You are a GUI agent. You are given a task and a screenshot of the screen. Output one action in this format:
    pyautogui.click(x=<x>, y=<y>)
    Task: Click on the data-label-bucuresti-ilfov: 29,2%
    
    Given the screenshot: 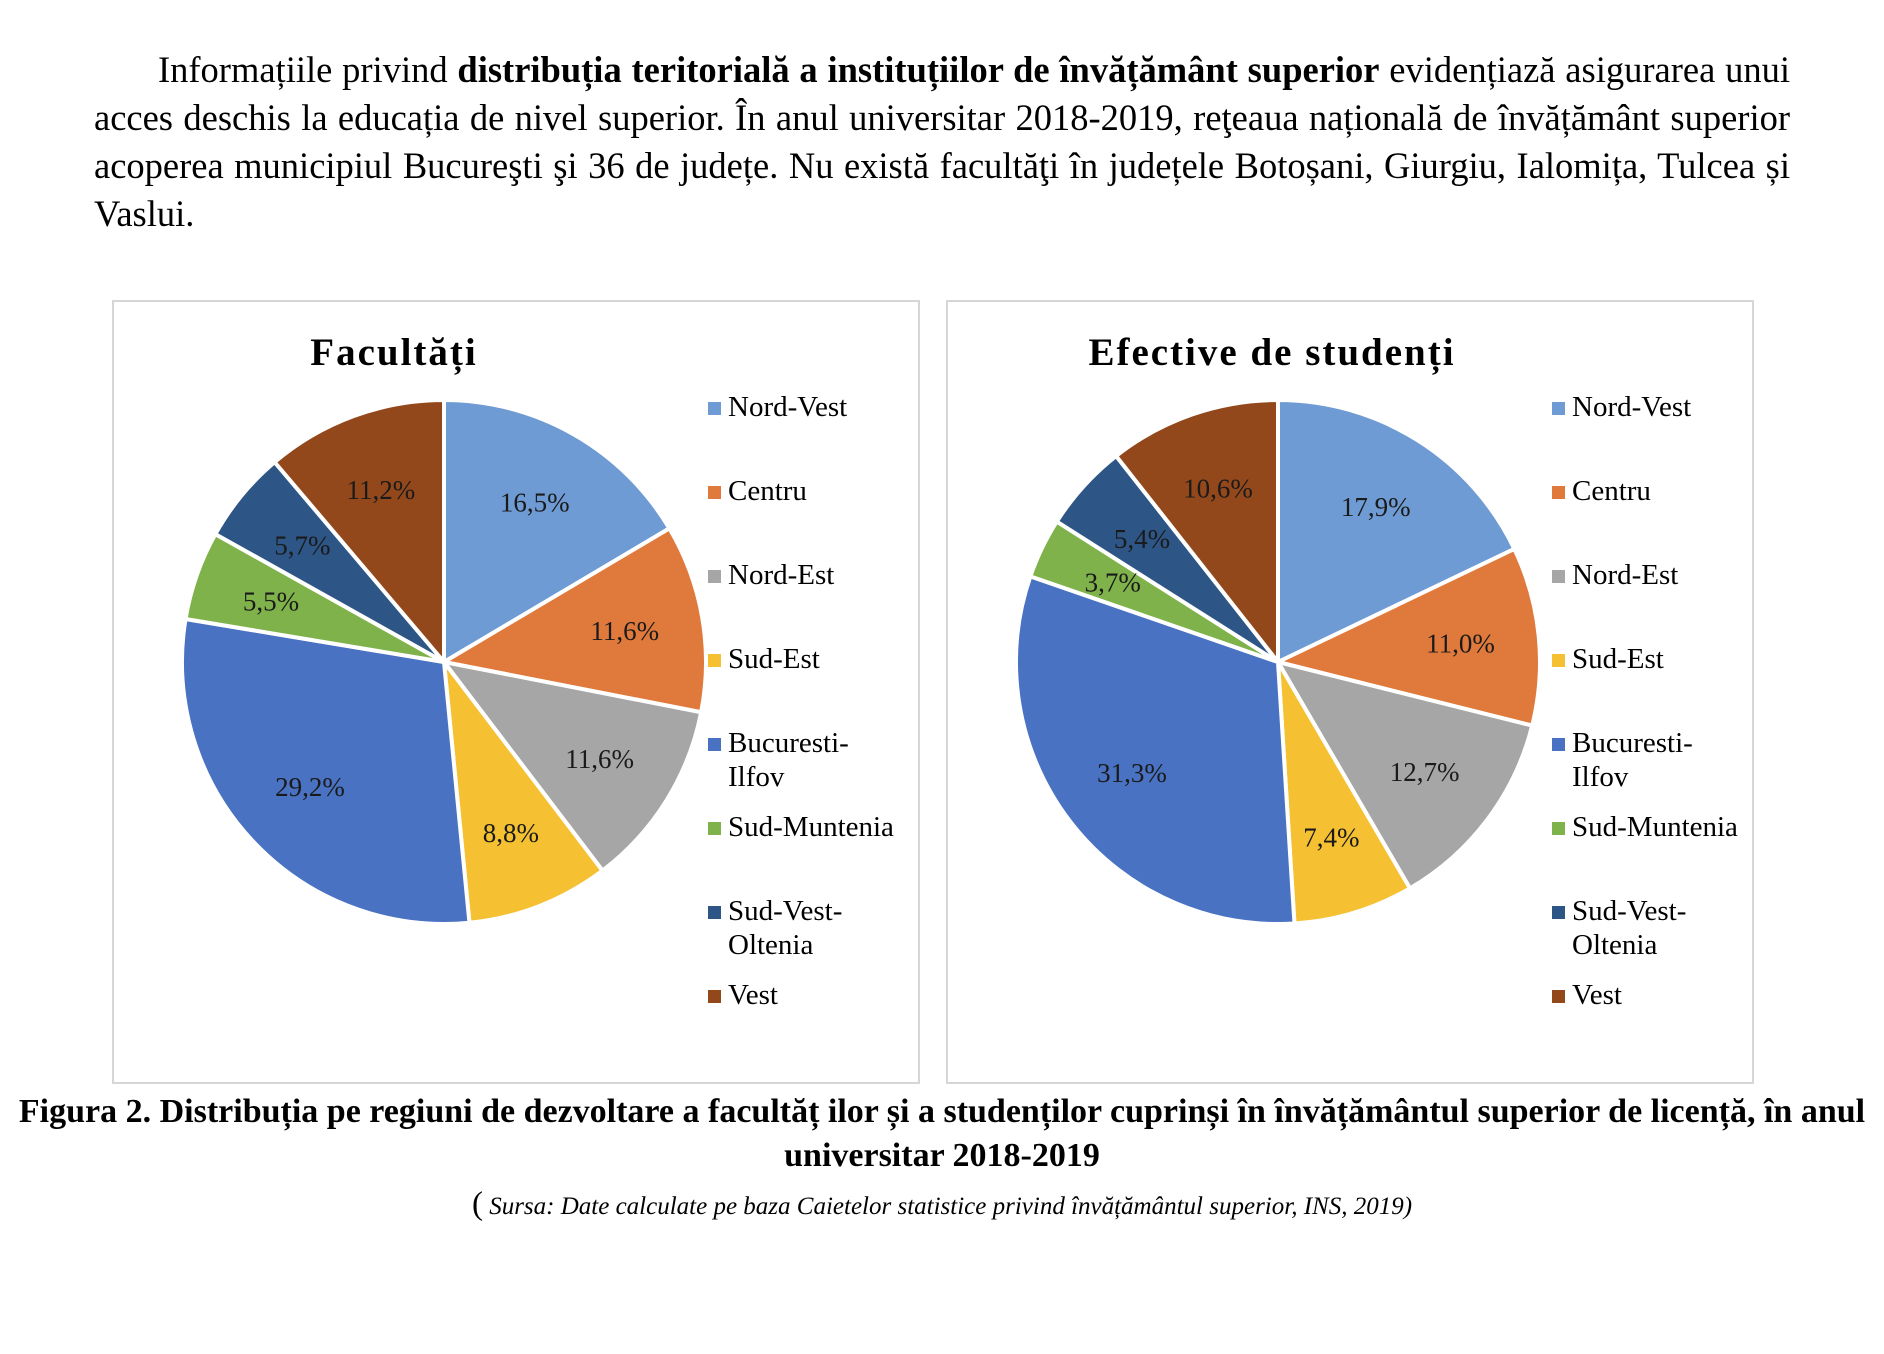 What is the action you would take?
    pyautogui.click(x=310, y=787)
    